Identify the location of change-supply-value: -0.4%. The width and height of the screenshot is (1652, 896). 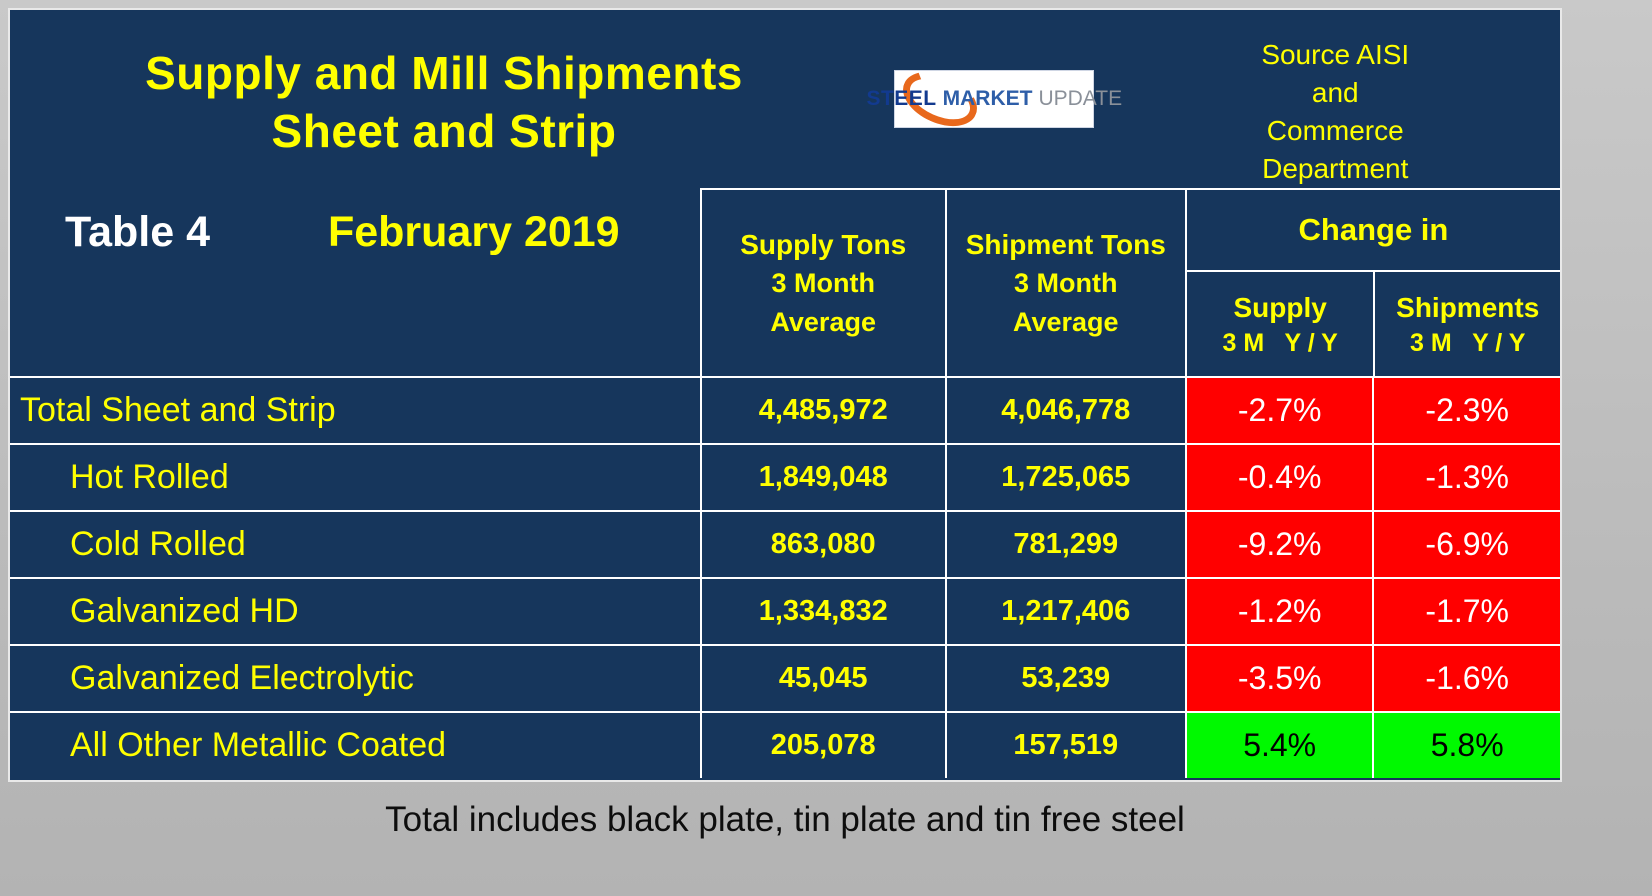
(1278, 477).